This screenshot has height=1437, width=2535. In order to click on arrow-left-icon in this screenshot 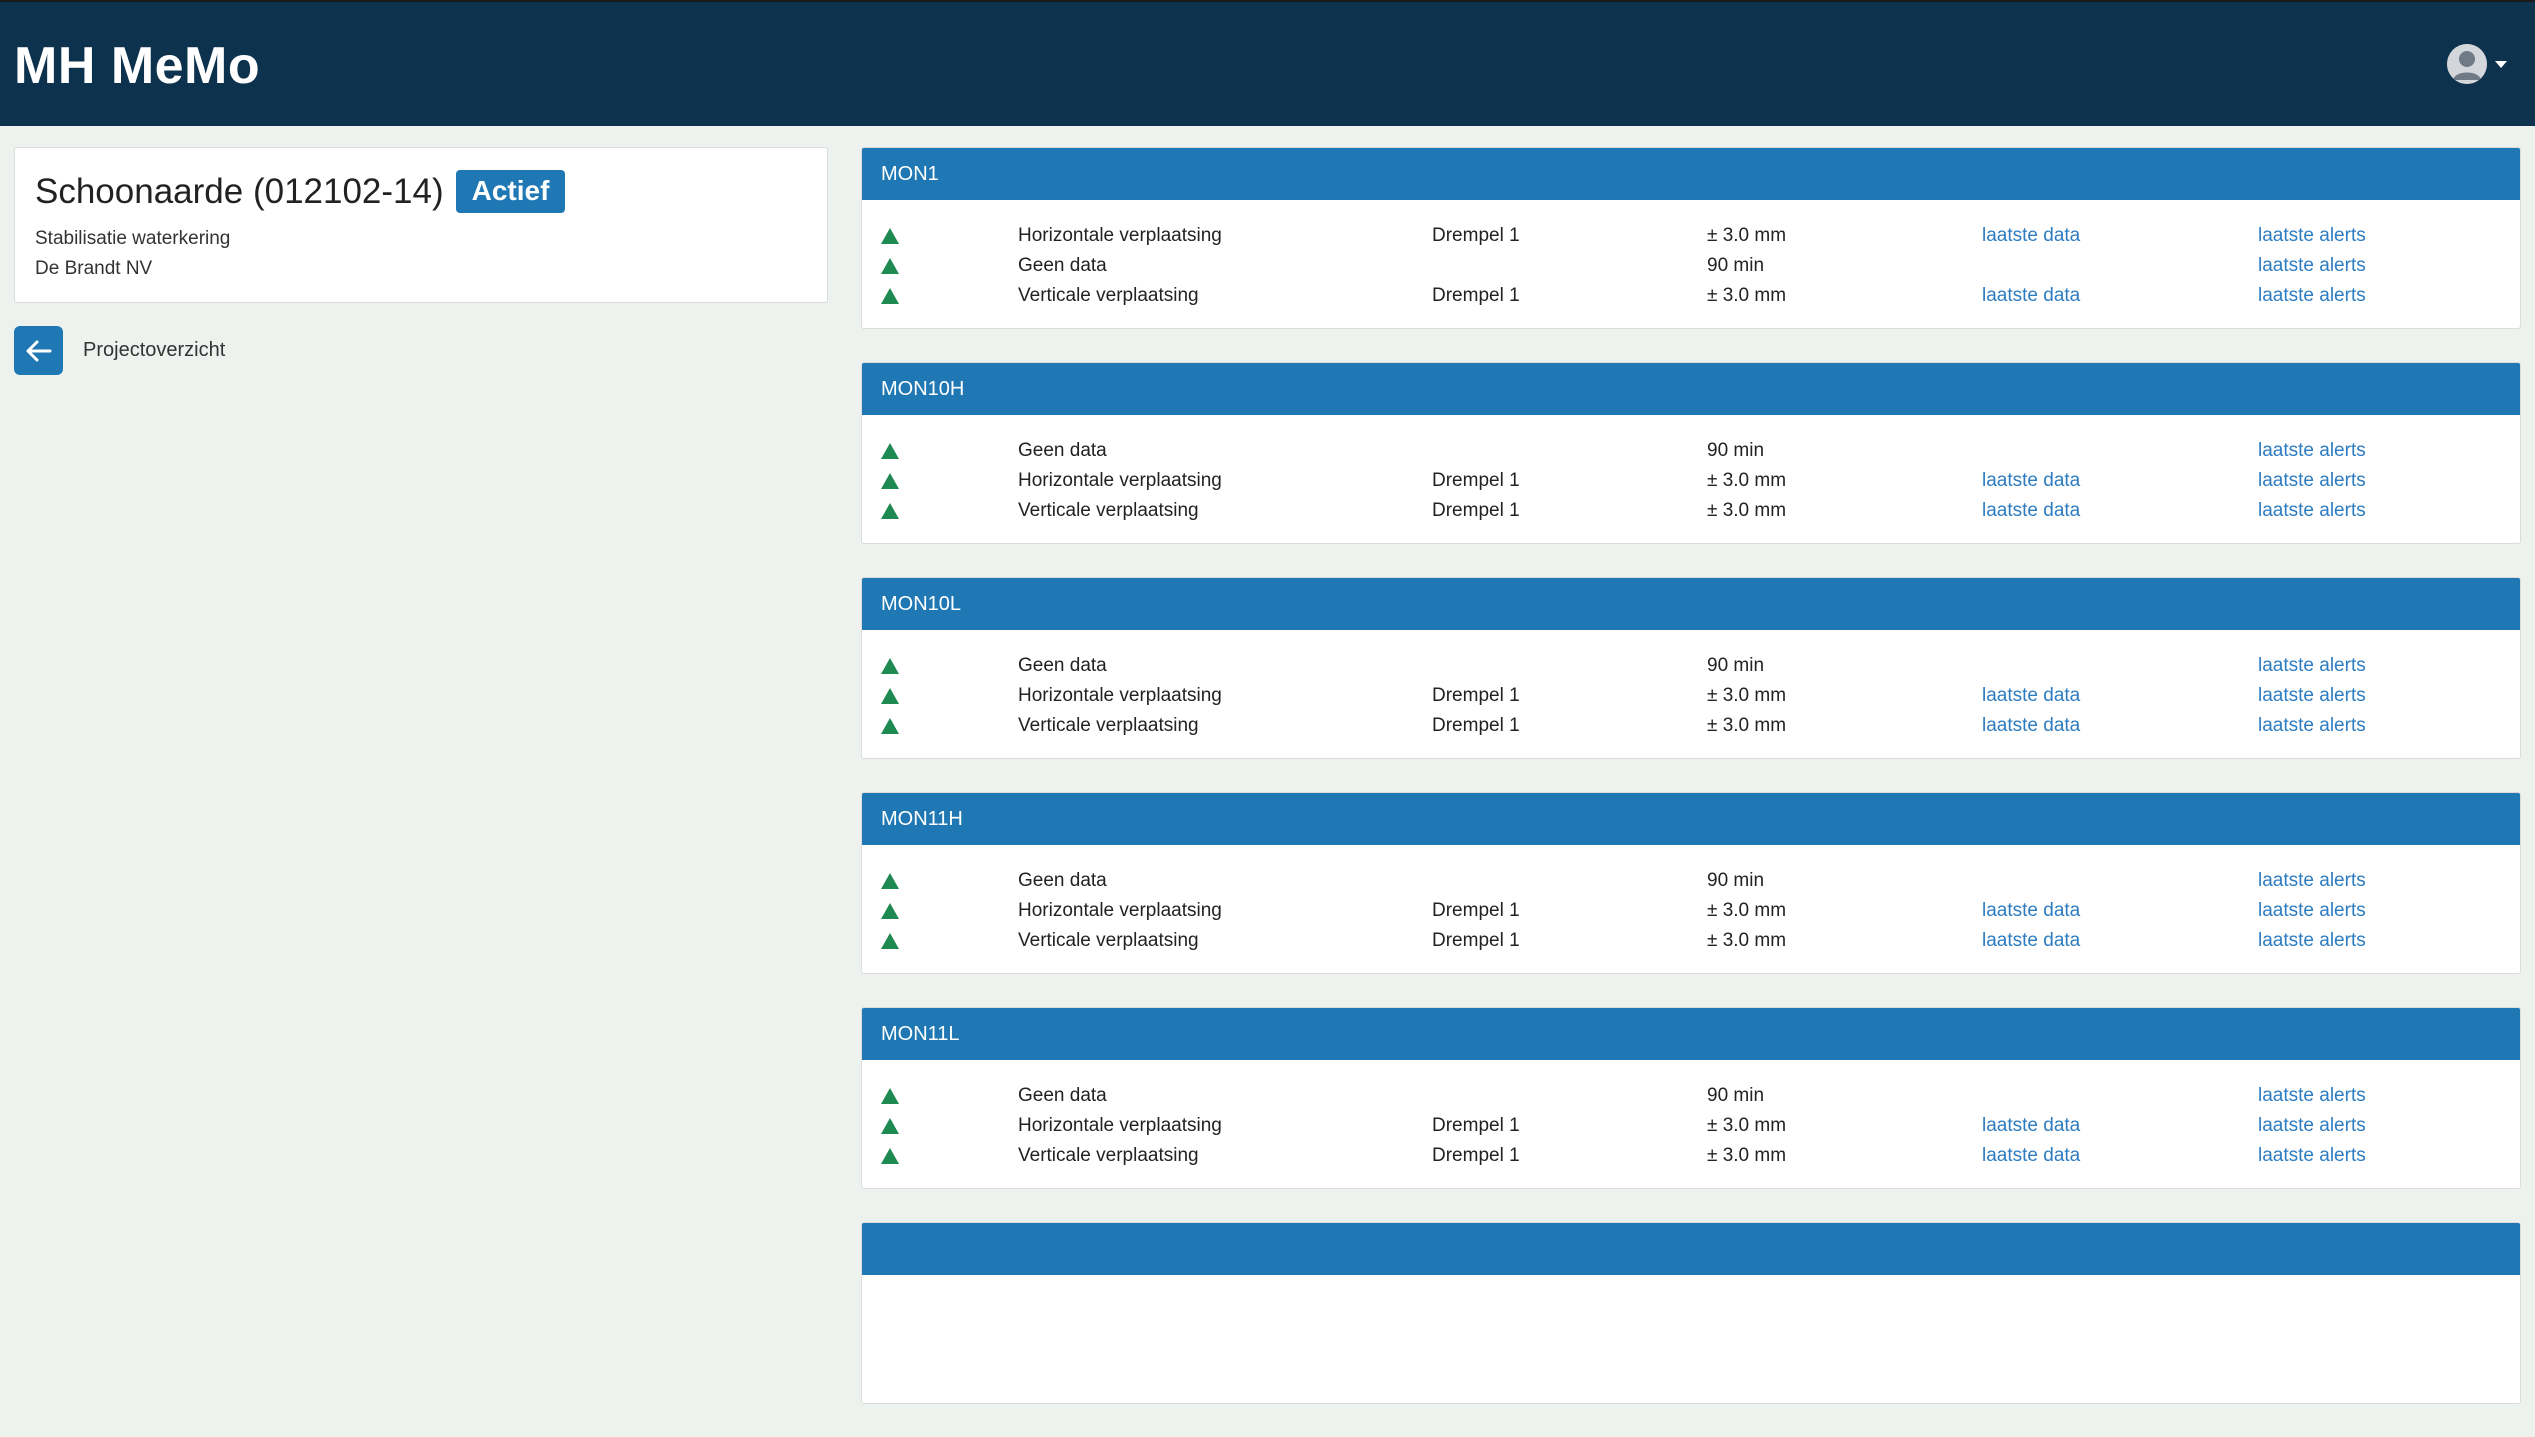, I will do `click(38, 350)`.